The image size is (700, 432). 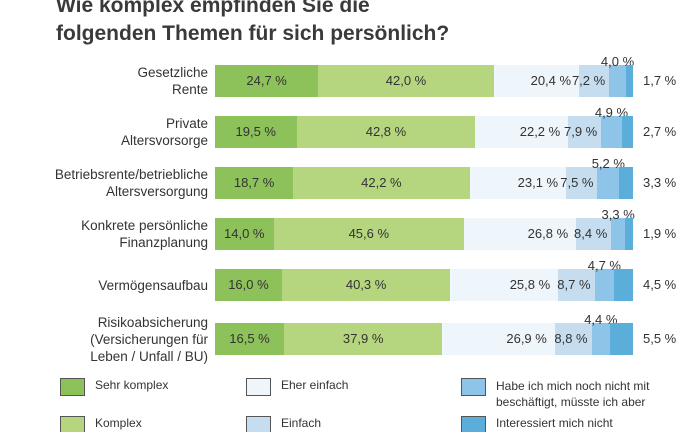 I want to click on category-label-line: Altersversorgung, so click(x=156, y=191).